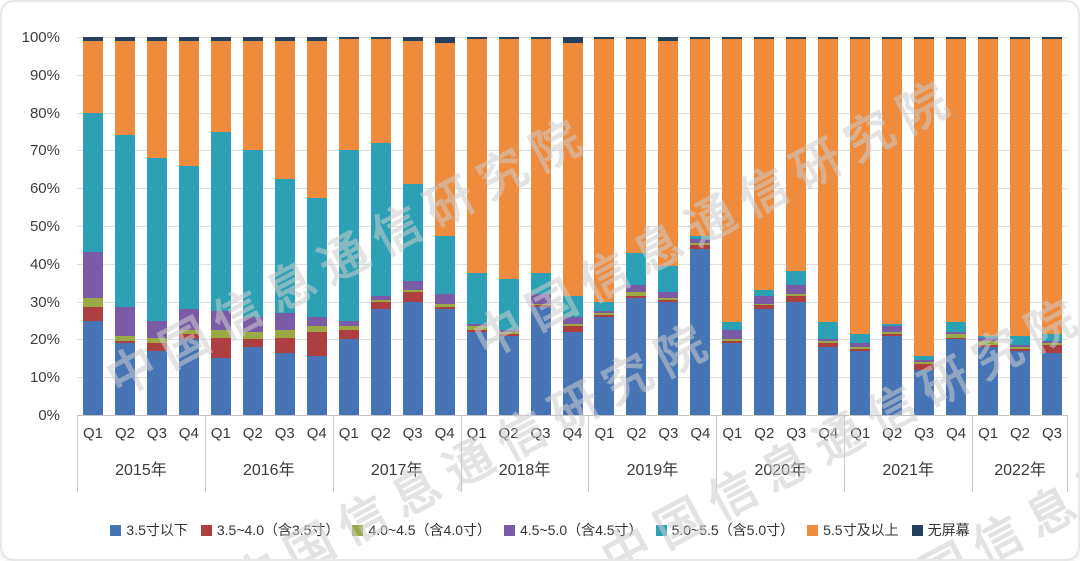 The height and width of the screenshot is (561, 1080). I want to click on stacked-bar-2016-Q4, so click(316, 226).